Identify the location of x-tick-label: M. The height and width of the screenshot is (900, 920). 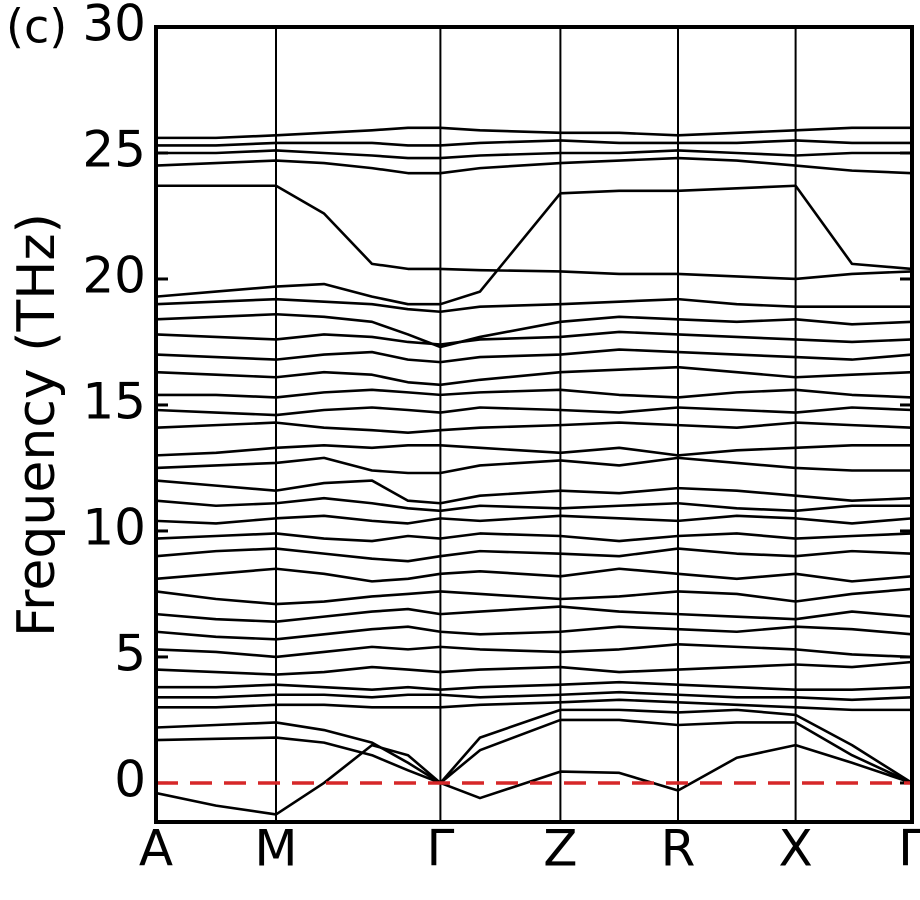
(275, 849).